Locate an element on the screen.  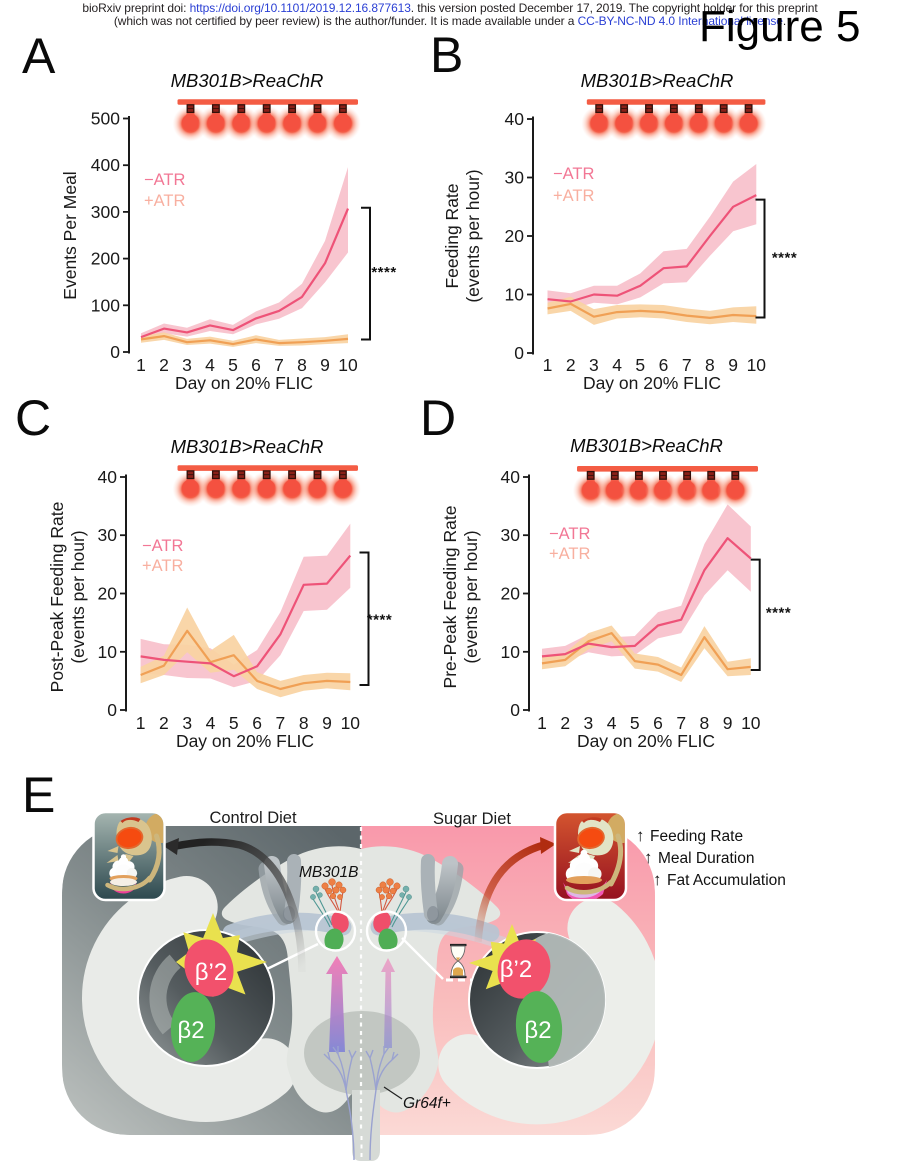
svg-text: E is located at coordinates (38, 795).